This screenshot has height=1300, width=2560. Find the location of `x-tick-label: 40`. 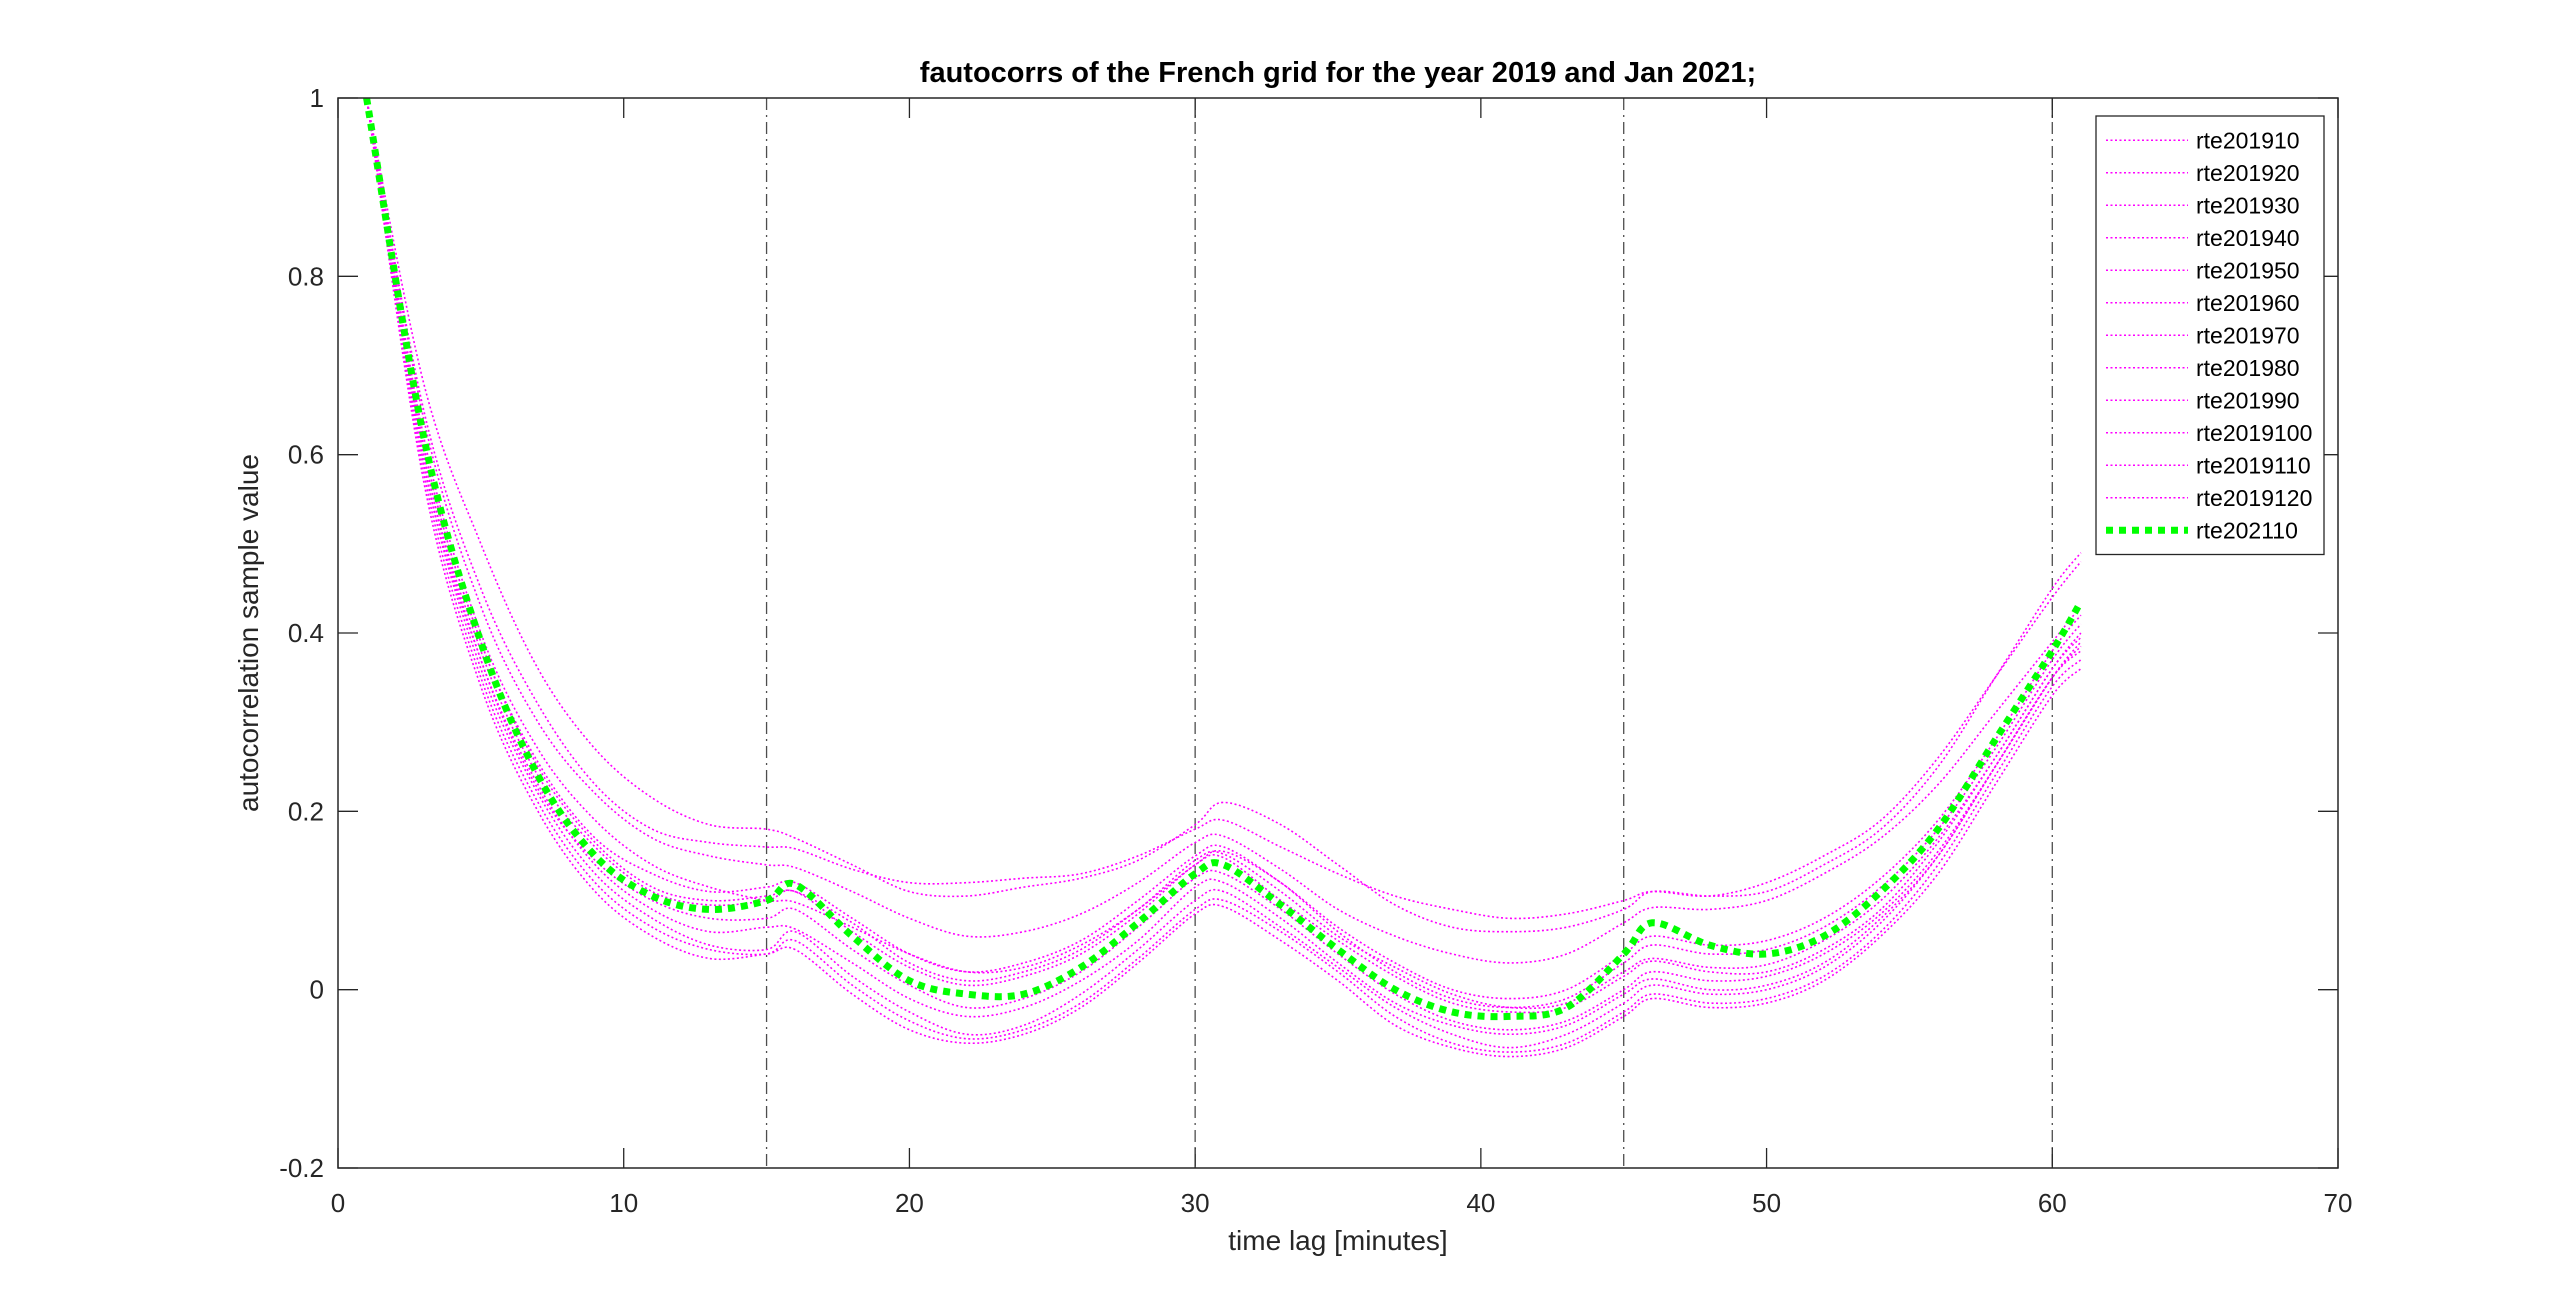

x-tick-label: 40 is located at coordinates (1480, 1203).